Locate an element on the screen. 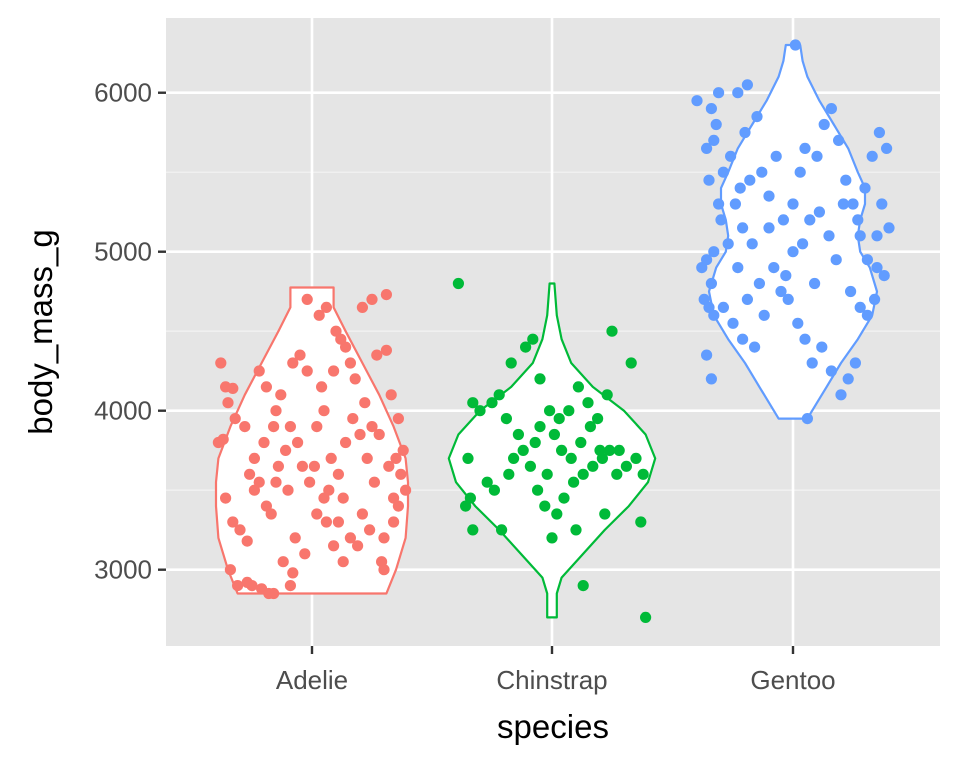 Image resolution: width=960 pixels, height=768 pixels. x-axis-title: species is located at coordinates (553, 726).